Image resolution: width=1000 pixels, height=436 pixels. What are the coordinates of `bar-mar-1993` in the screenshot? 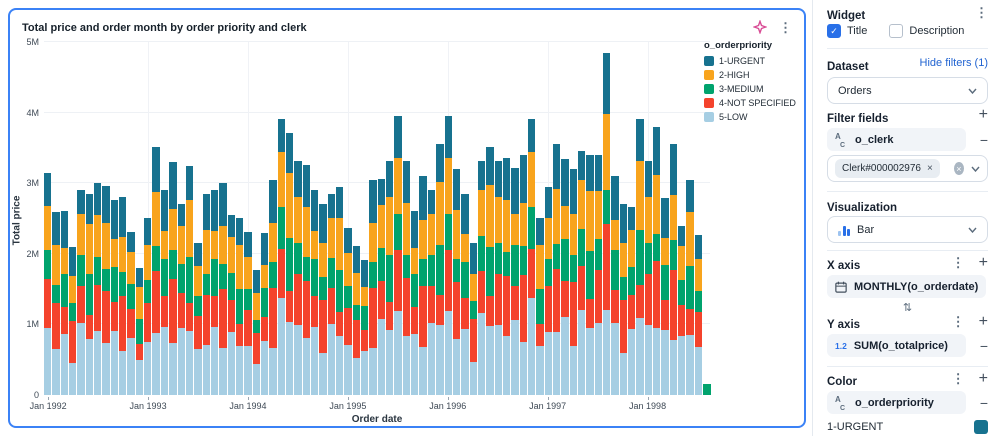 It's located at (164, 218).